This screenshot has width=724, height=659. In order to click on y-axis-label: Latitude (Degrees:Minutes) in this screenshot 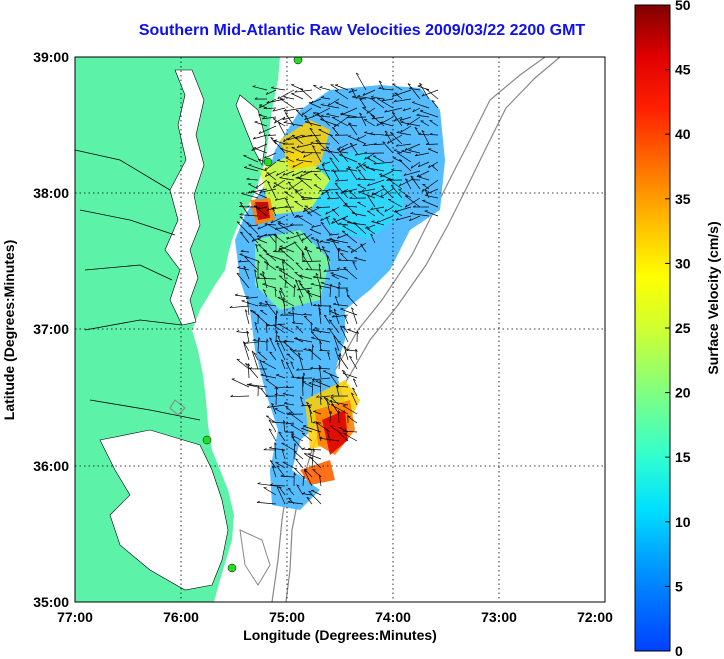, I will do `click(9, 330)`.